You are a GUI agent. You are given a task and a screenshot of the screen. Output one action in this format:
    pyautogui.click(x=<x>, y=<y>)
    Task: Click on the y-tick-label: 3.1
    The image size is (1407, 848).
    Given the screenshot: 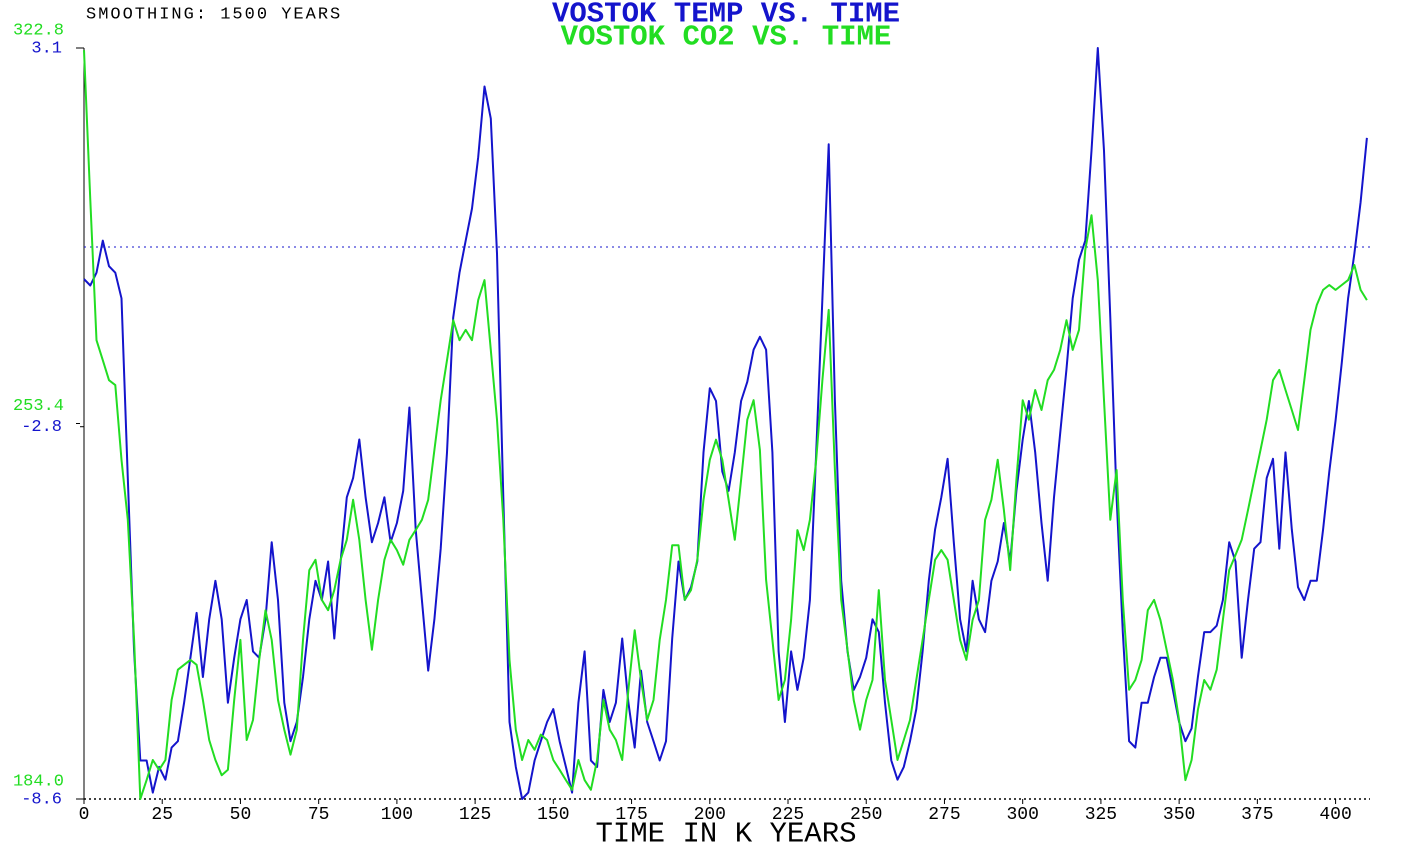 What is the action you would take?
    pyautogui.click(x=46, y=48)
    